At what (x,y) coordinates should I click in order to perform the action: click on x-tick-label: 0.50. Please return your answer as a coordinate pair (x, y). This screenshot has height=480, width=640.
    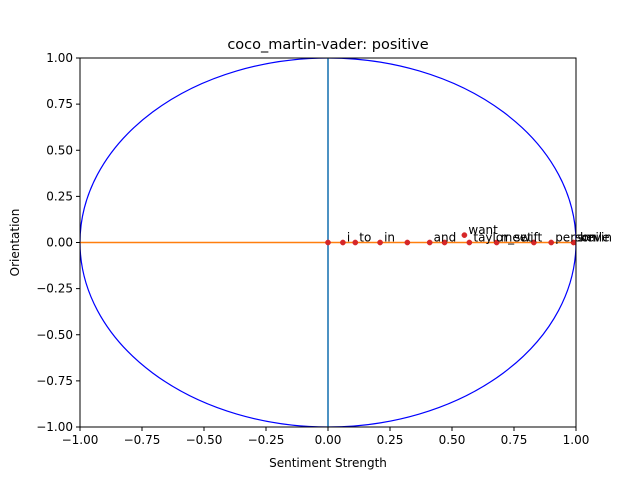
    Looking at the image, I should click on (452, 440).